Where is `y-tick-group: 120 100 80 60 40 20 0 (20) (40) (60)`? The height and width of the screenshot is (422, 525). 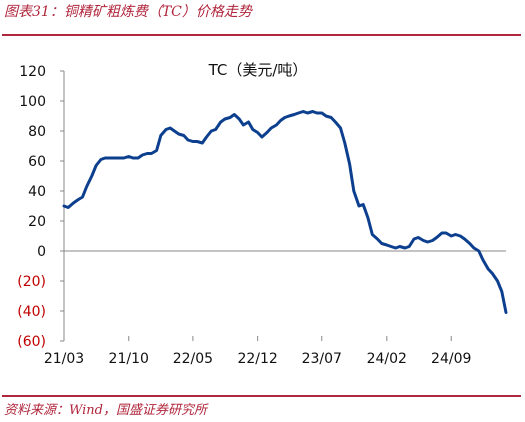
y-tick-group: 120 100 80 60 40 20 0 (20) (40) (60) is located at coordinates (40, 207).